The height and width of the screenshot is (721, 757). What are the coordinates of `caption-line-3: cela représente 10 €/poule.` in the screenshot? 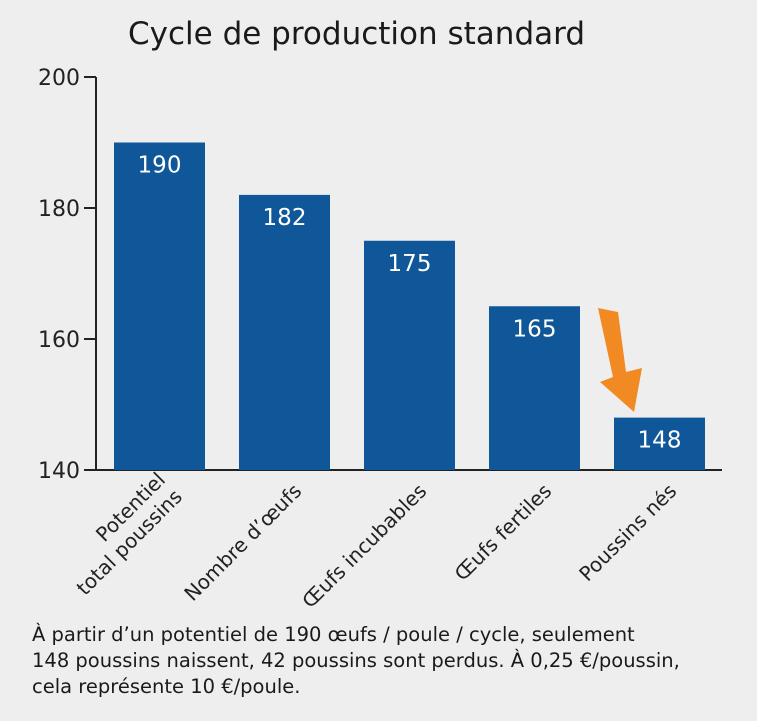 It's located at (166, 686).